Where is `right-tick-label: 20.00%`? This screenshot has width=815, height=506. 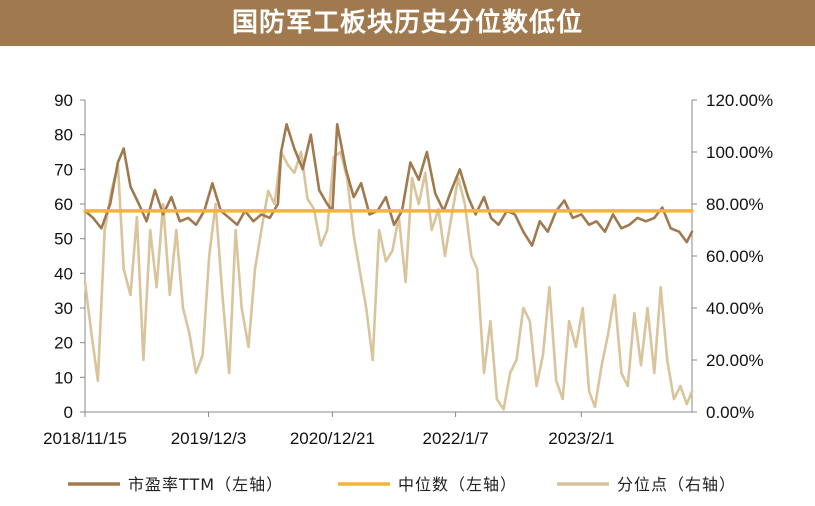 right-tick-label: 20.00% is located at coordinates (735, 360).